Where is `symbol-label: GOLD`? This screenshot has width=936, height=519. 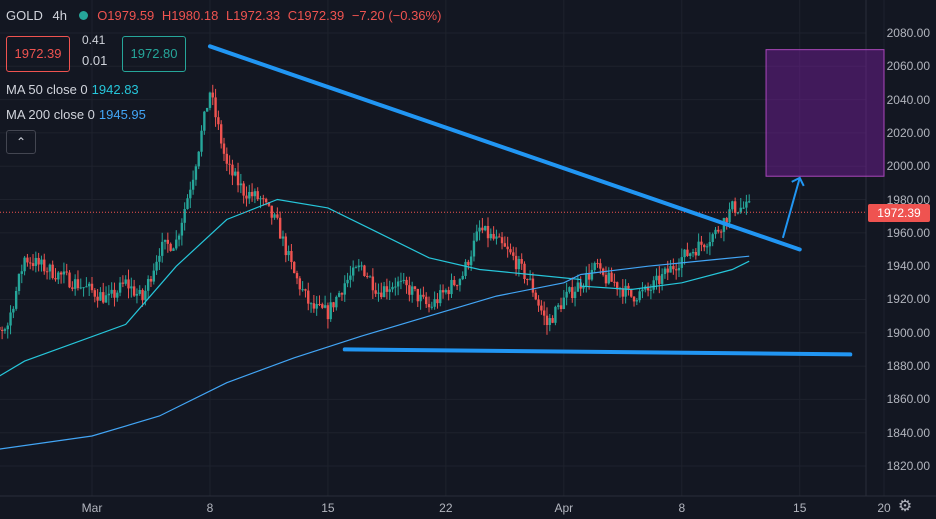 symbol-label: GOLD is located at coordinates (24, 15).